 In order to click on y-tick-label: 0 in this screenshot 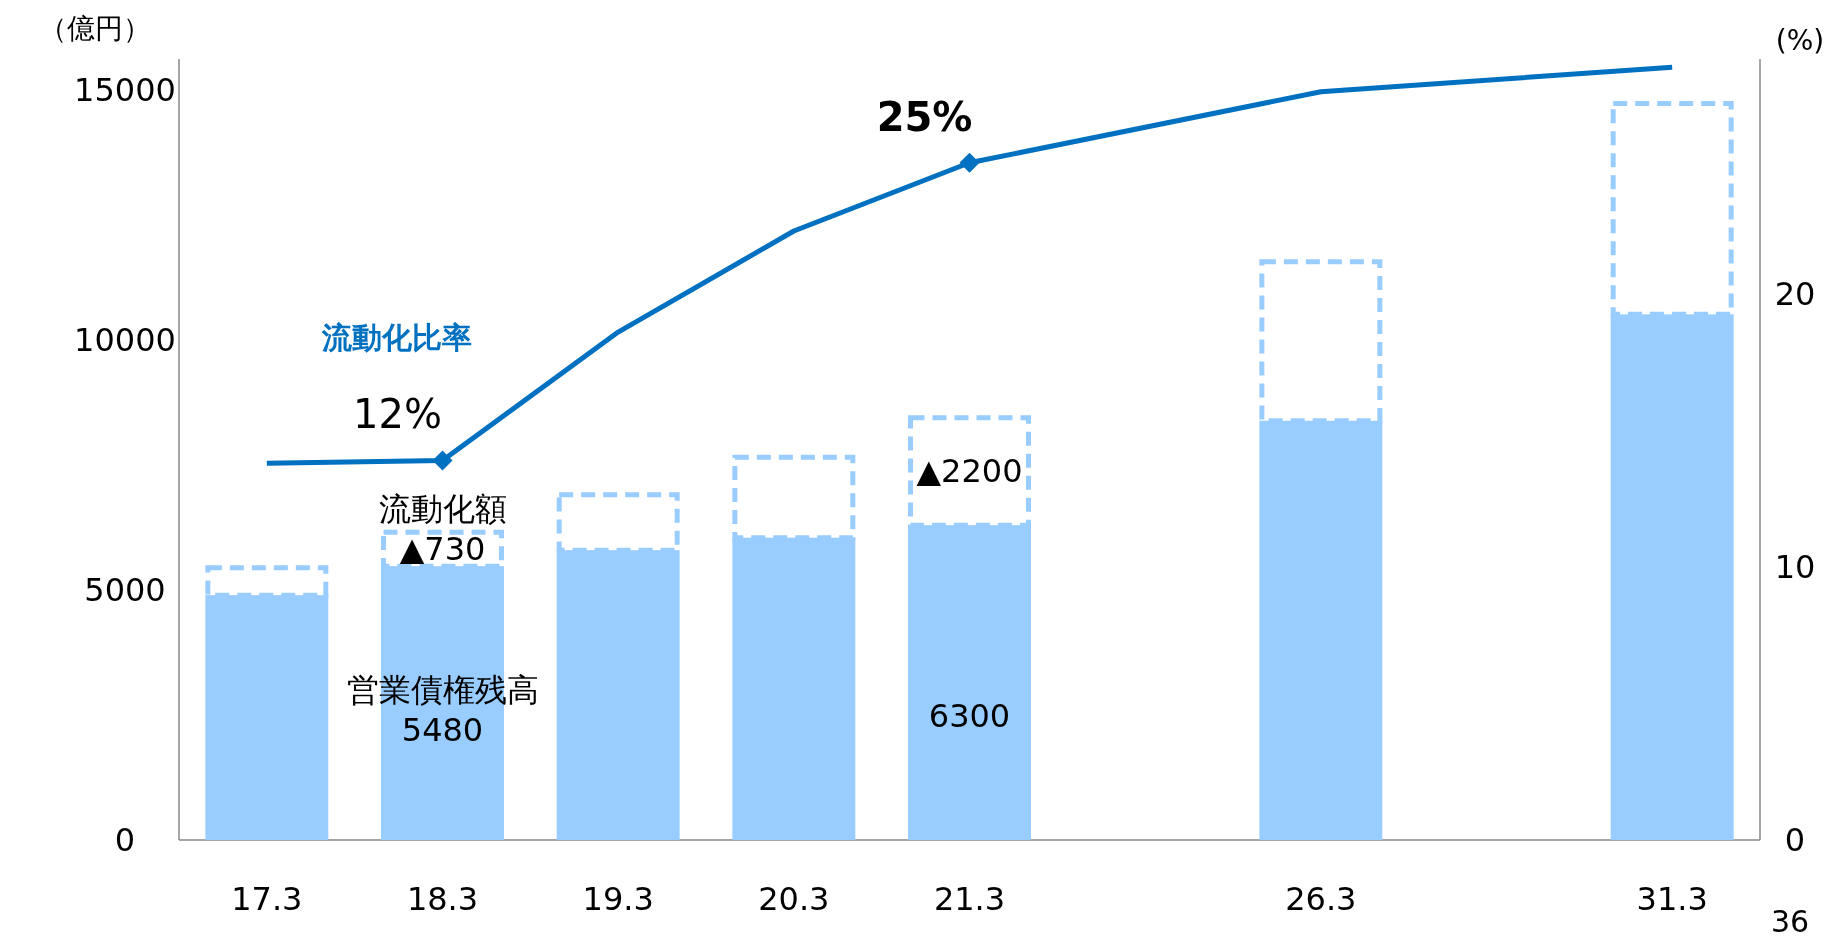, I will do `click(125, 840)`.